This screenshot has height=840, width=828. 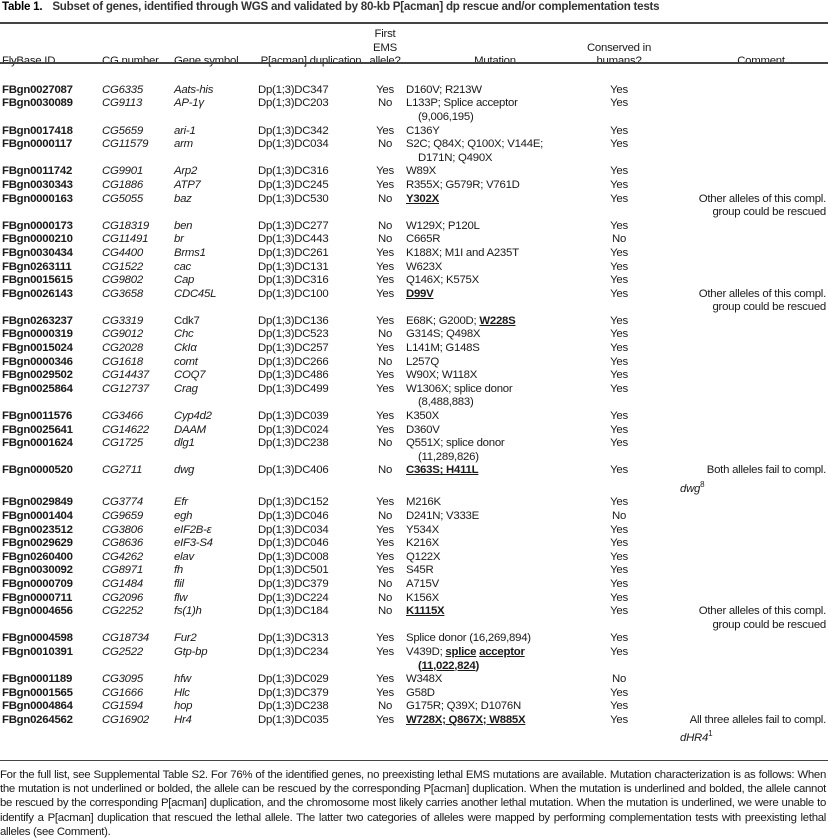 What do you see at coordinates (769, 212) in the screenshot?
I see `comment-line: group could be rescued` at bounding box center [769, 212].